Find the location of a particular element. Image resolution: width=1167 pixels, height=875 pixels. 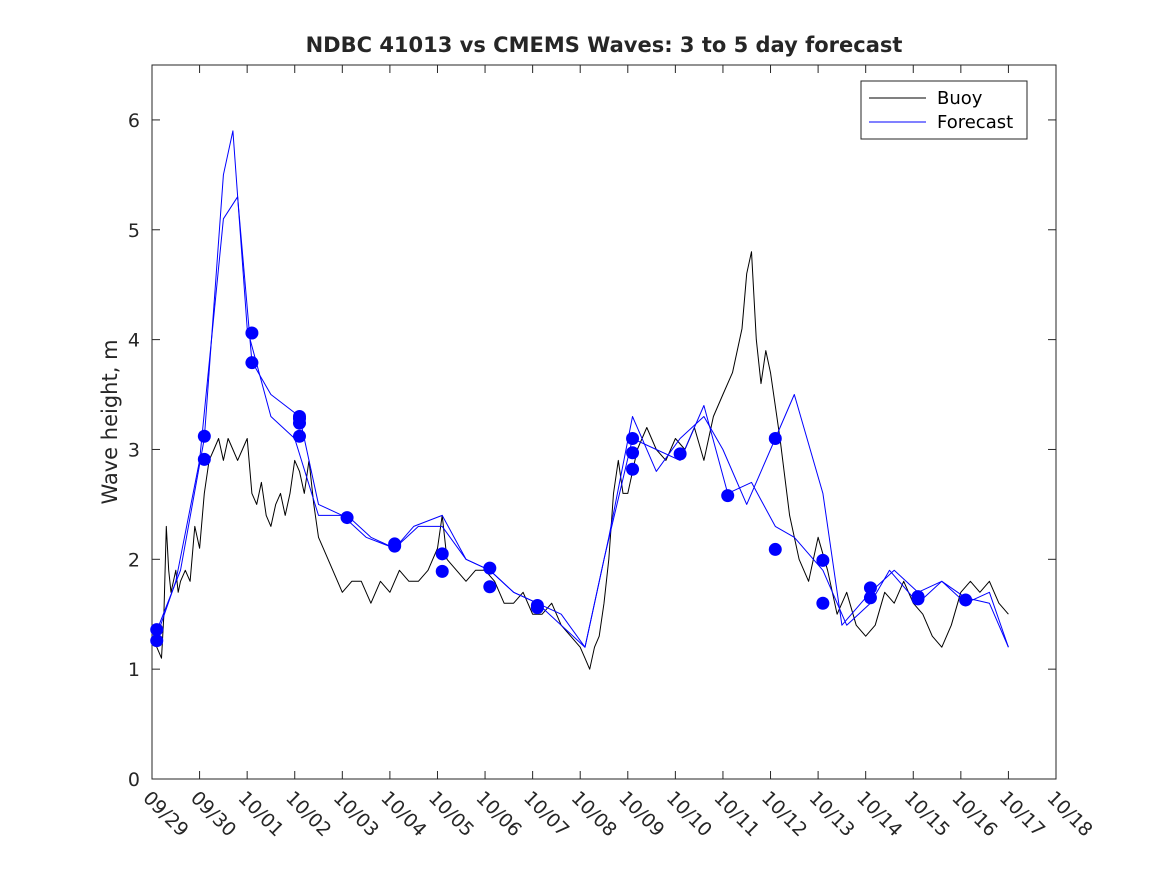

y-tick-label: 1 is located at coordinates (134, 670).